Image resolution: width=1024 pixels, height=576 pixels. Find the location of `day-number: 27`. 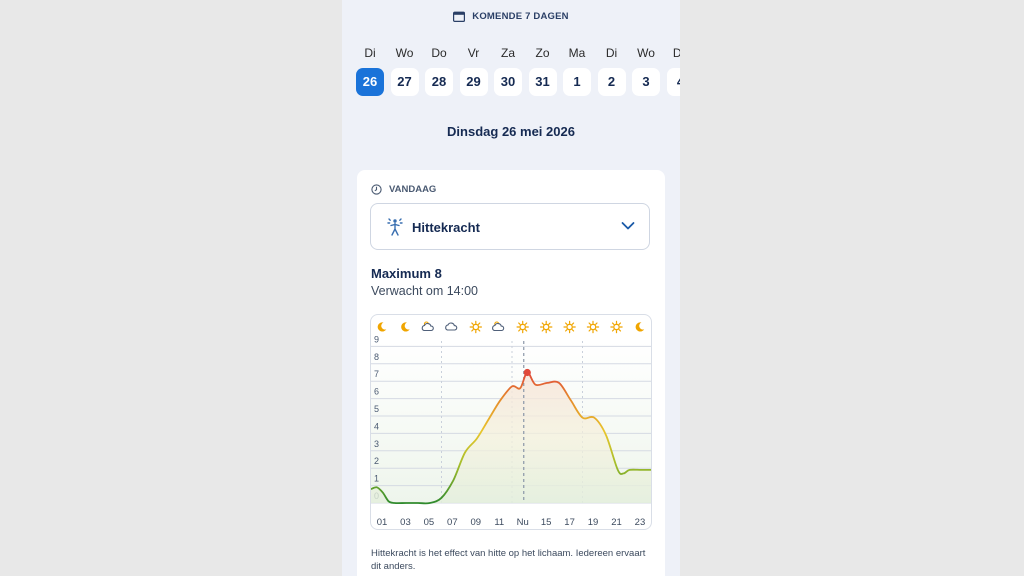

day-number: 27 is located at coordinates (404, 82).